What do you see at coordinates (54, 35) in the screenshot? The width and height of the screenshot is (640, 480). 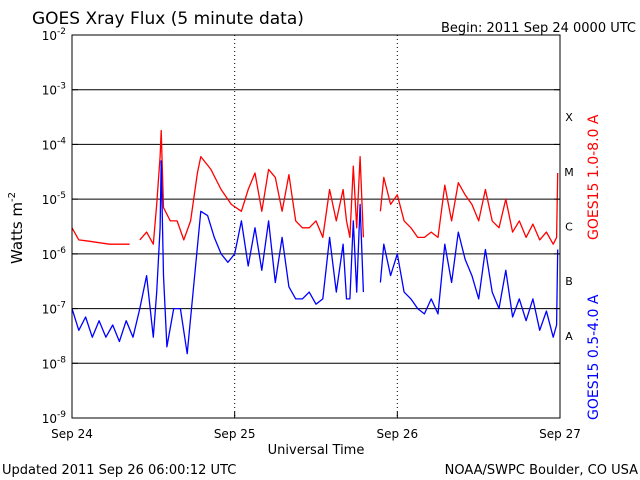 I see `y-tick-label: 10⁻²` at bounding box center [54, 35].